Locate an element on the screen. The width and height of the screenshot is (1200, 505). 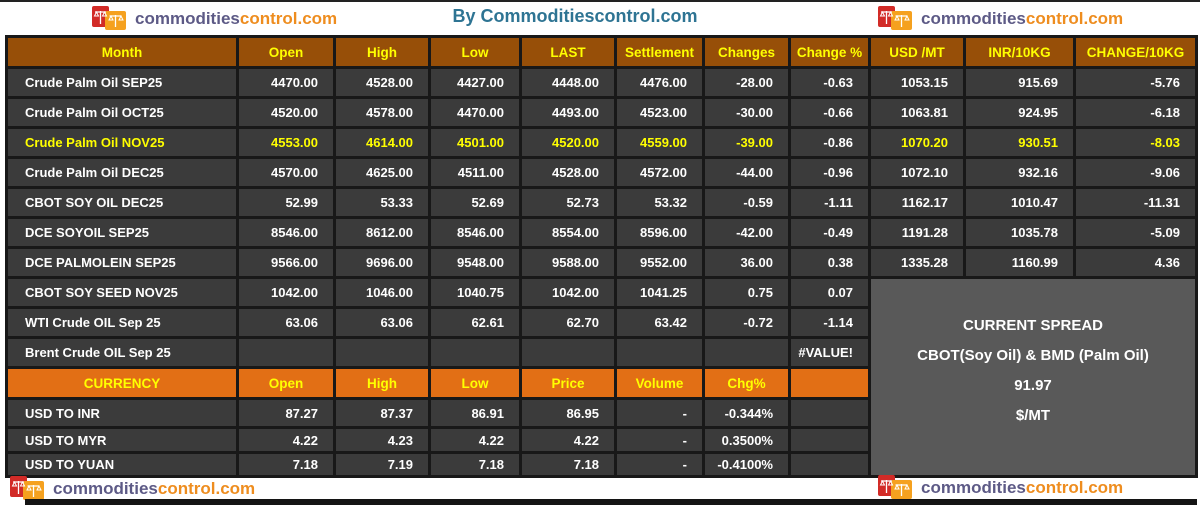
col-header-change-pct: Change % is located at coordinates (829, 52).